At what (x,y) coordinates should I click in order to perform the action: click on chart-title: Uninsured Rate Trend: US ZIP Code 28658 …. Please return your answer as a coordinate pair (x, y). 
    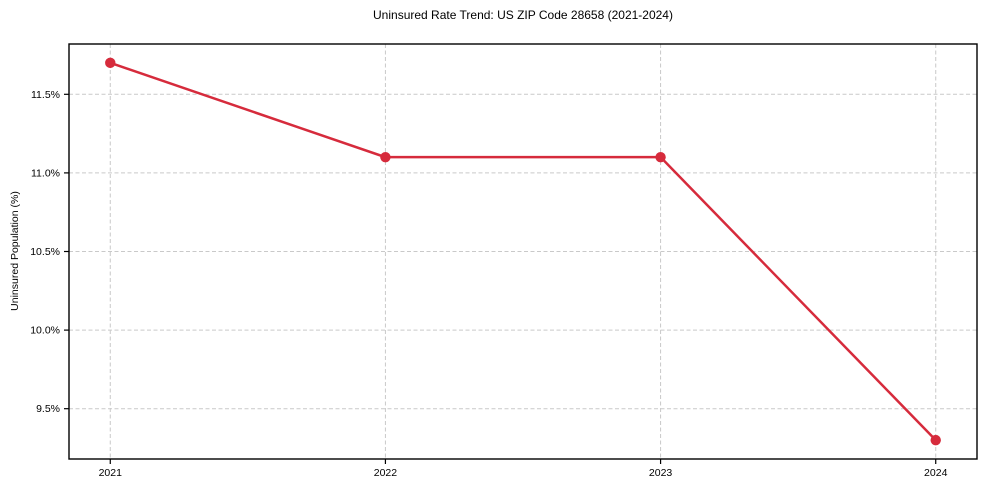
    Looking at the image, I should click on (523, 15).